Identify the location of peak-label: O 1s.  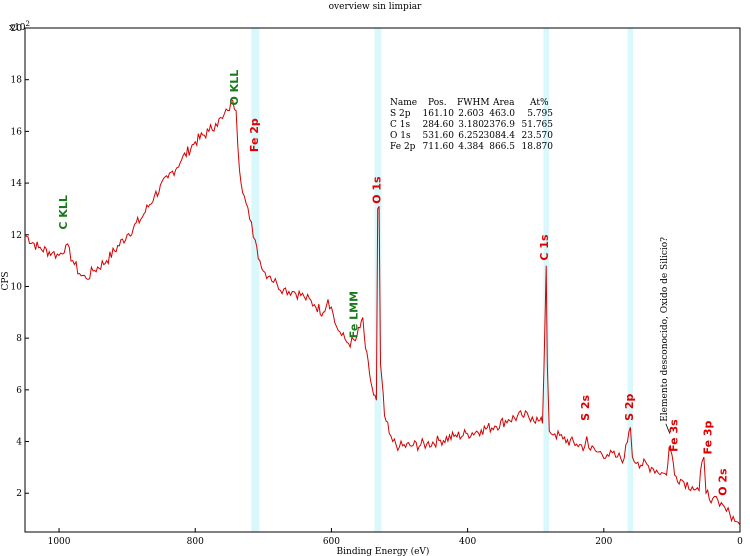
(377, 190).